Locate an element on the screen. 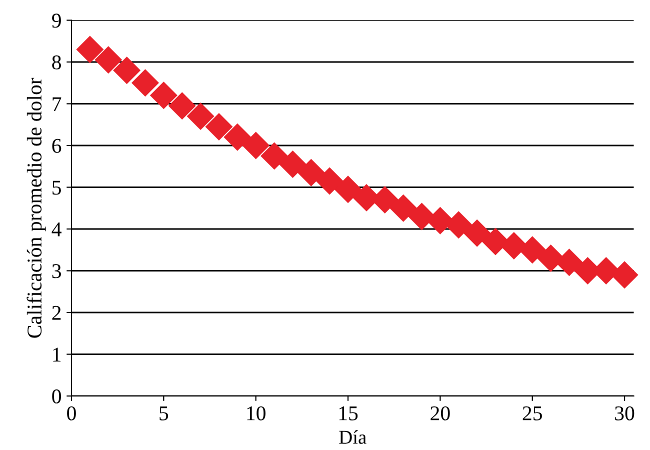 The height and width of the screenshot is (450, 650). y-tick-label: 7 is located at coordinates (57, 104).